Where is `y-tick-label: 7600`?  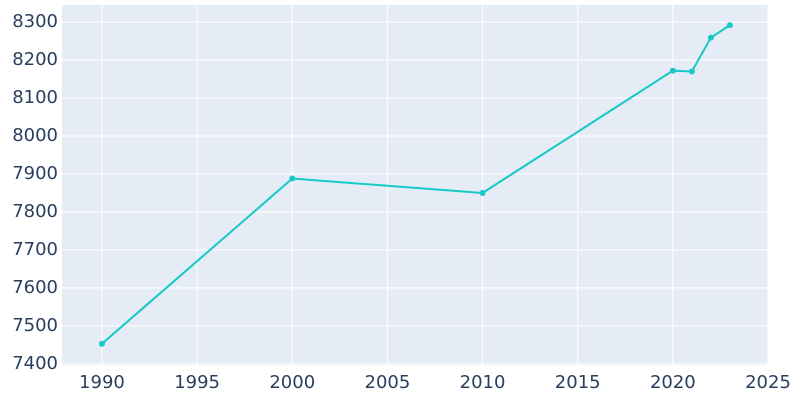
y-tick-label: 7600 is located at coordinates (35, 287).